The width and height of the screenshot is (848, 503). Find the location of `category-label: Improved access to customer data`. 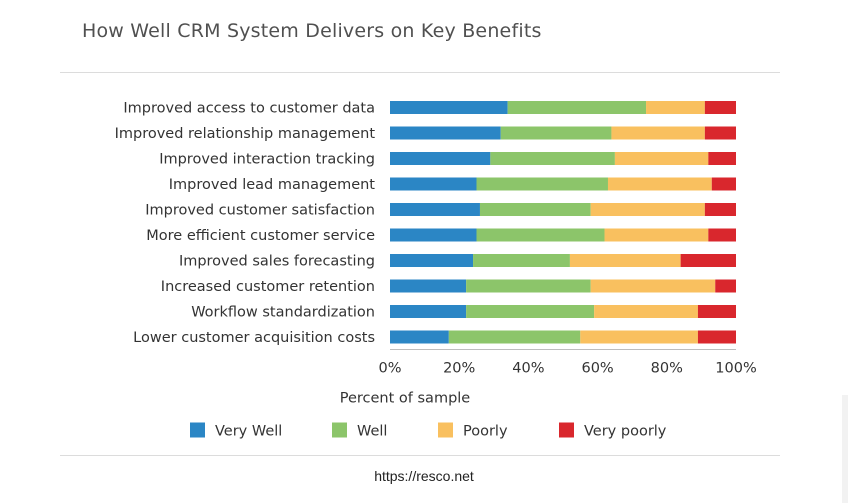

category-label: Improved access to customer data is located at coordinates (249, 109).